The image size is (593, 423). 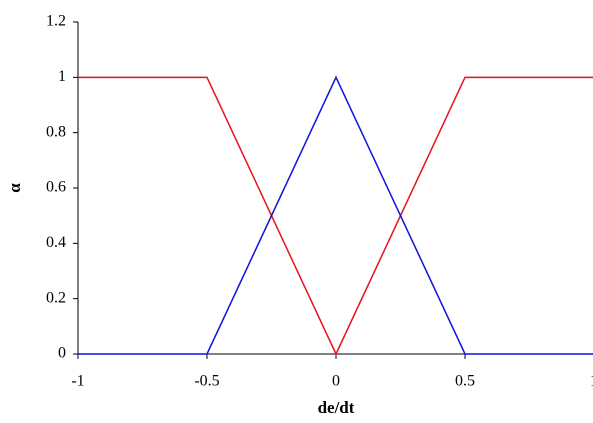 What do you see at coordinates (206, 381) in the screenshot?
I see `x-tick-label: -0.5` at bounding box center [206, 381].